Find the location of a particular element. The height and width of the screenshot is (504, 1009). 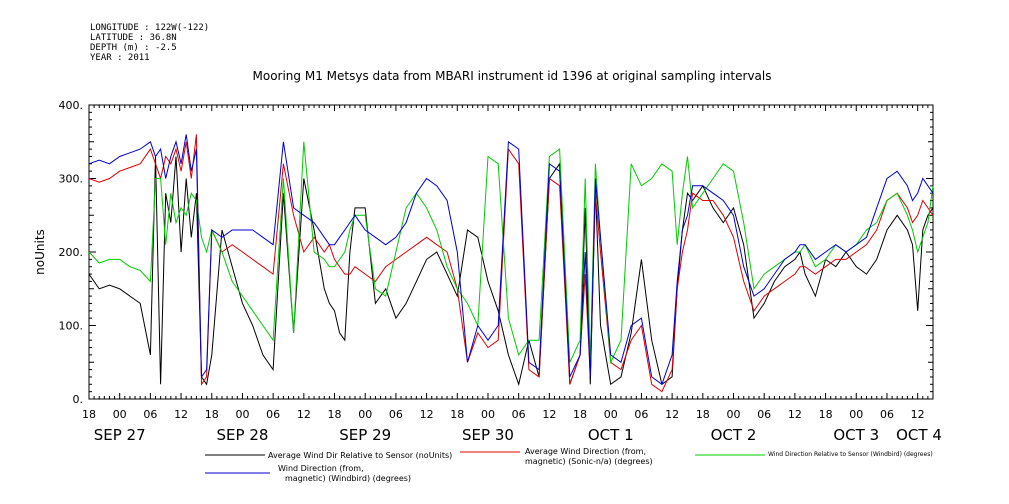

y-tick-label: 400. is located at coordinates (71, 105).